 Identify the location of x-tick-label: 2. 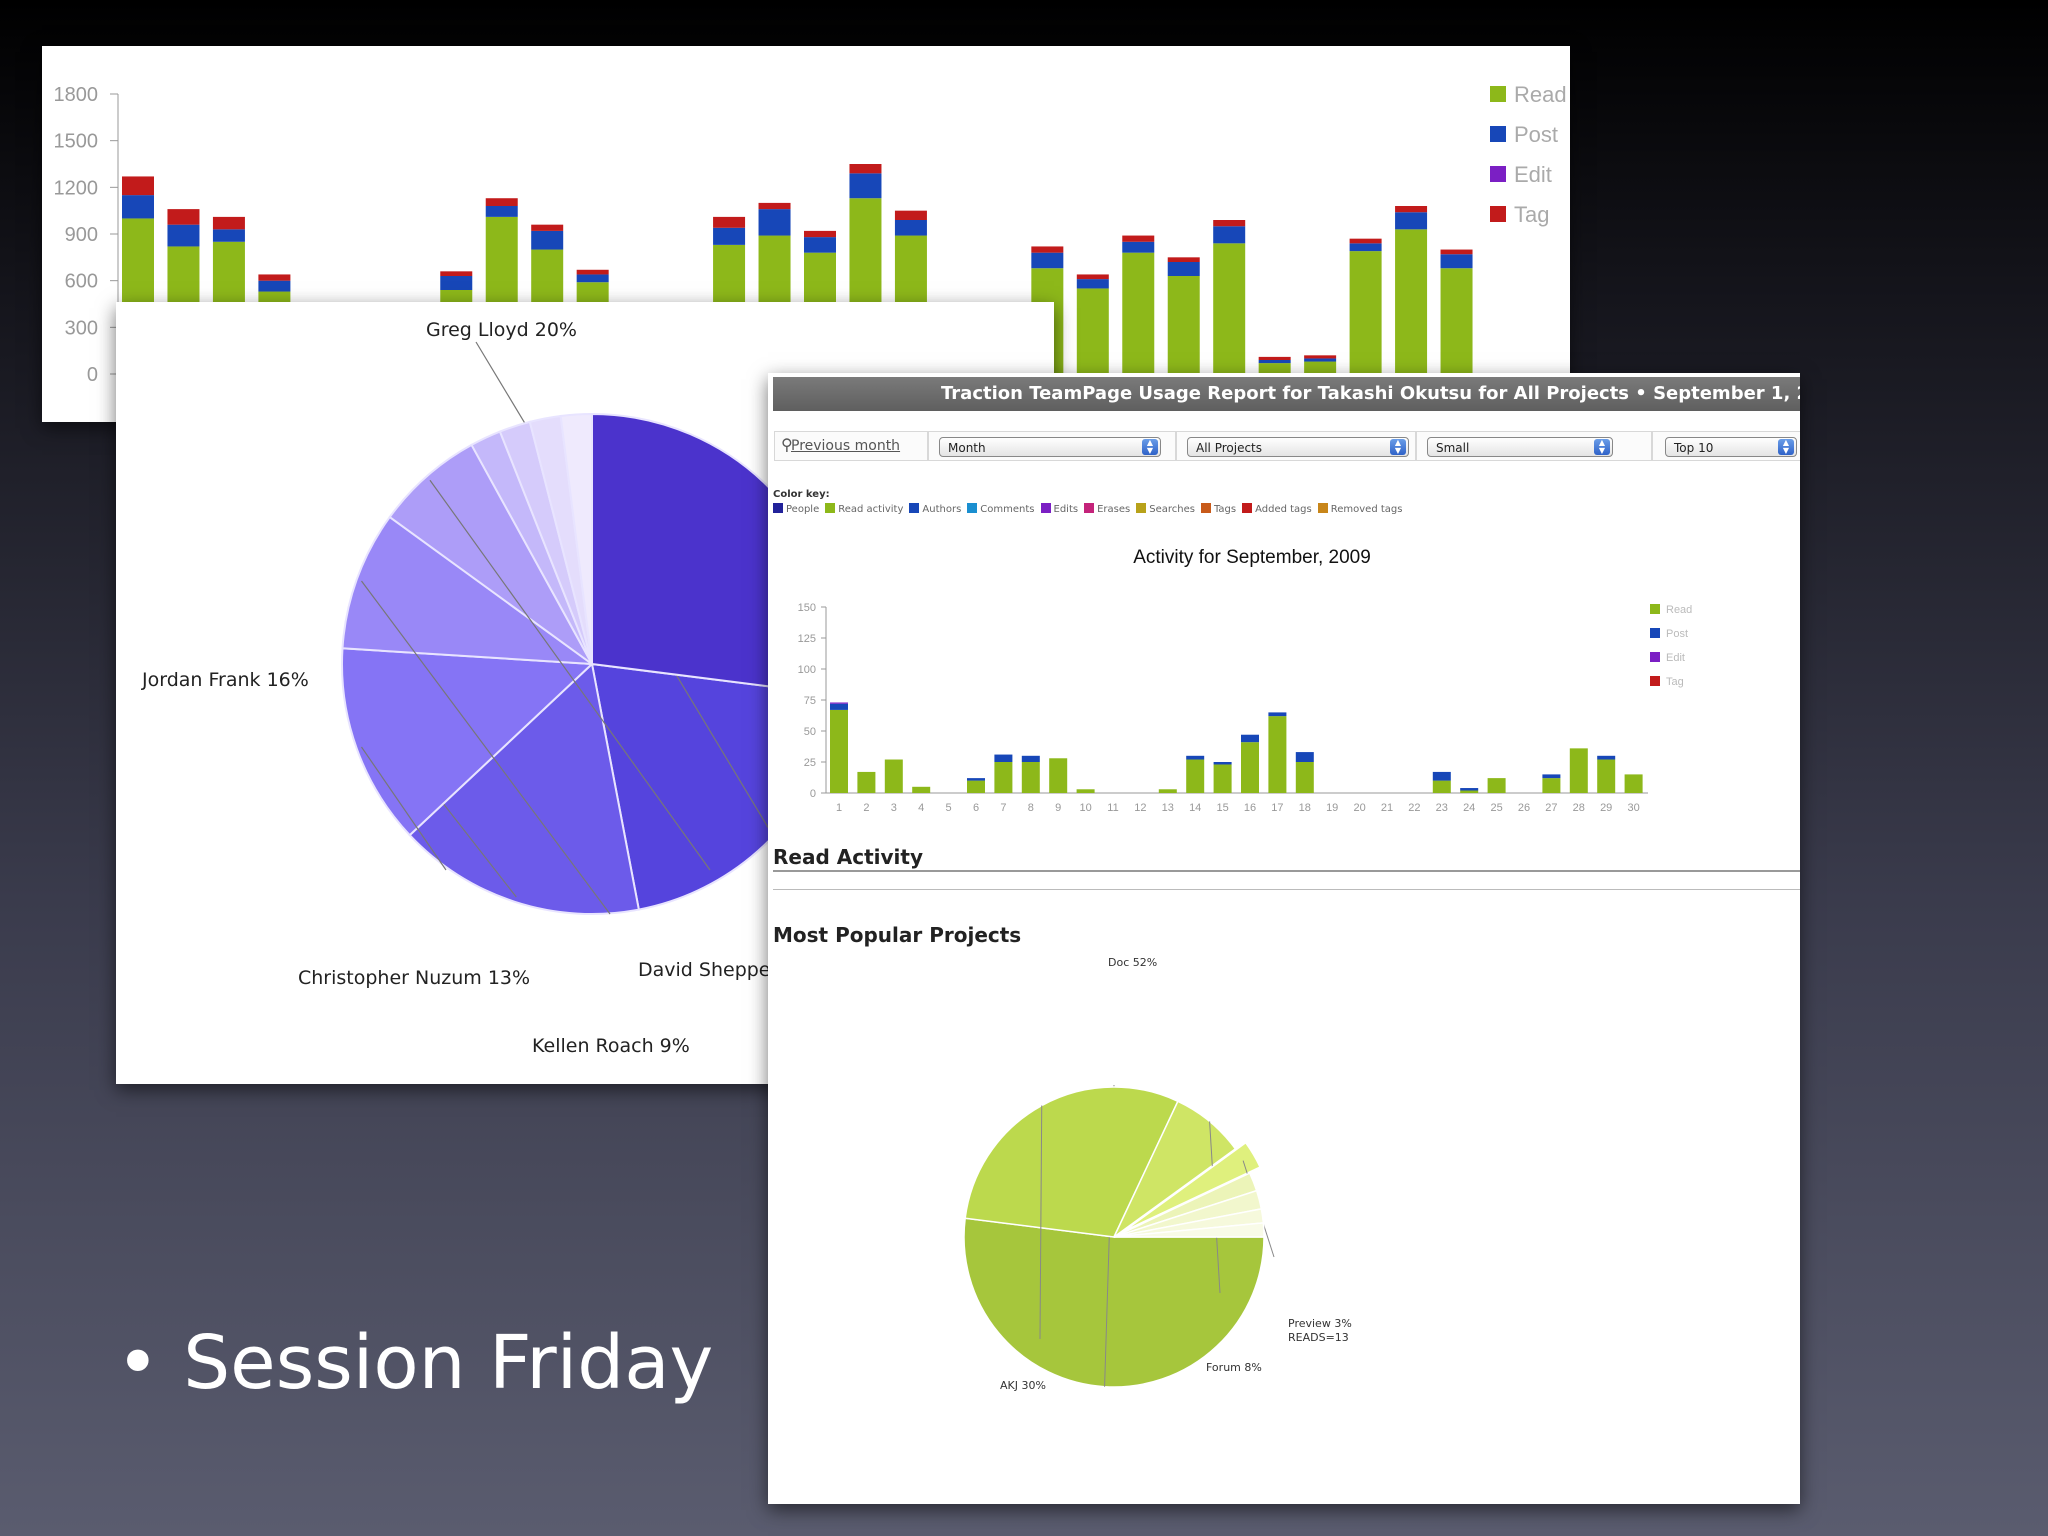
(866, 808).